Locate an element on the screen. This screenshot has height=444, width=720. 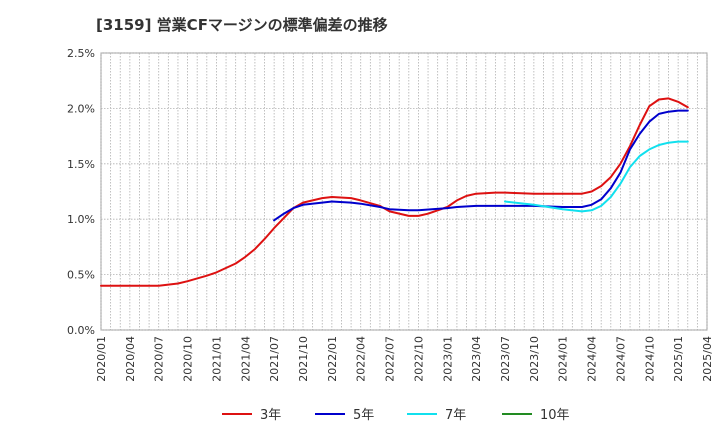
x-tick-label: 2021/01 is located at coordinates (216, 359).